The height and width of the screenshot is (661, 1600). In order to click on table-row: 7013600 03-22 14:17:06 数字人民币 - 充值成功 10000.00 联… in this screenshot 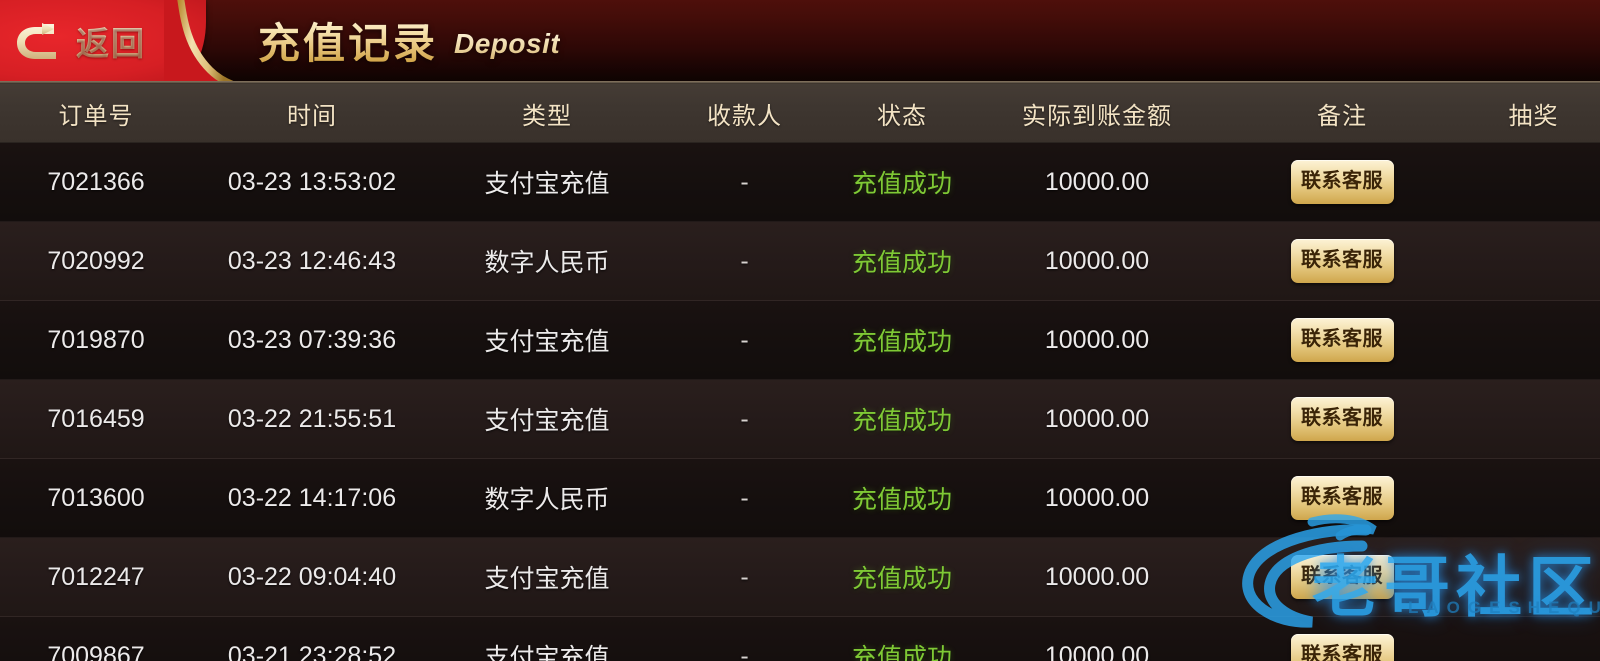, I will do `click(800, 498)`.